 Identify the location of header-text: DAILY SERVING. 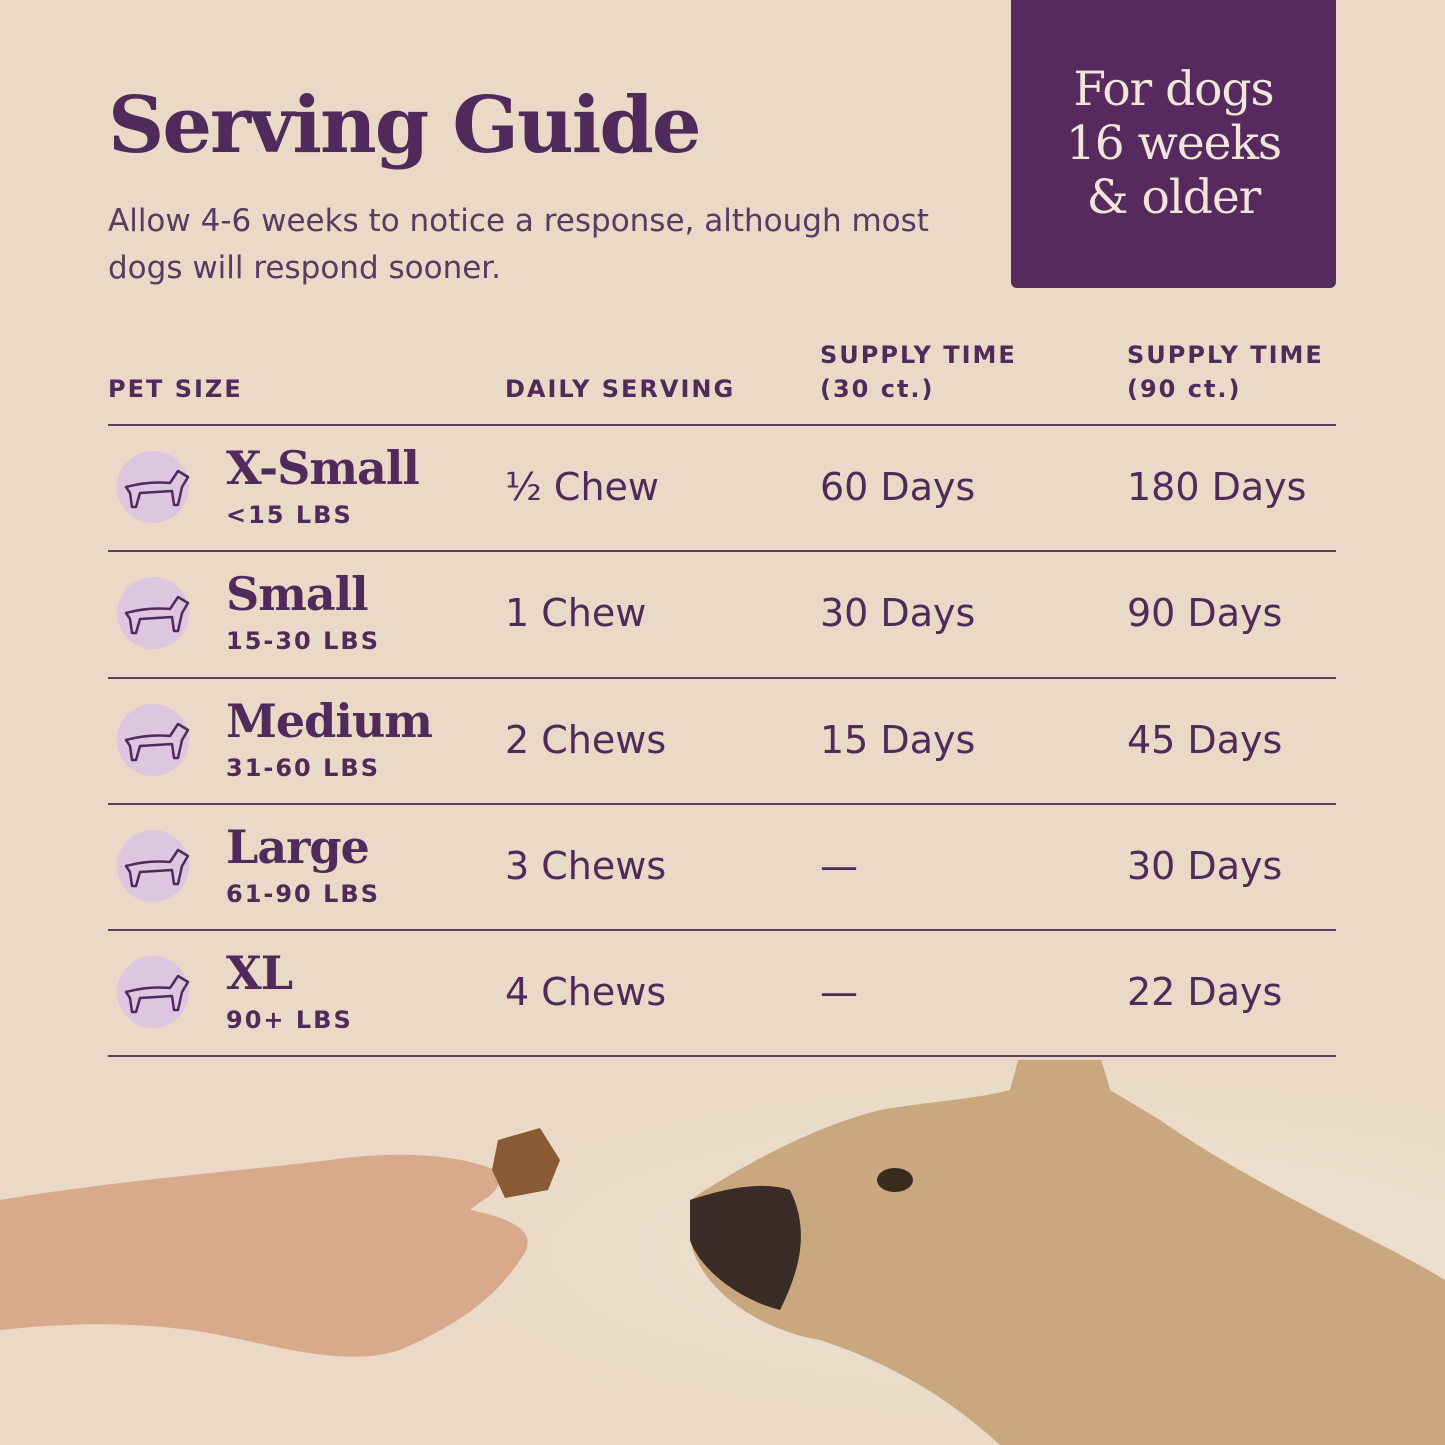
(620, 389).